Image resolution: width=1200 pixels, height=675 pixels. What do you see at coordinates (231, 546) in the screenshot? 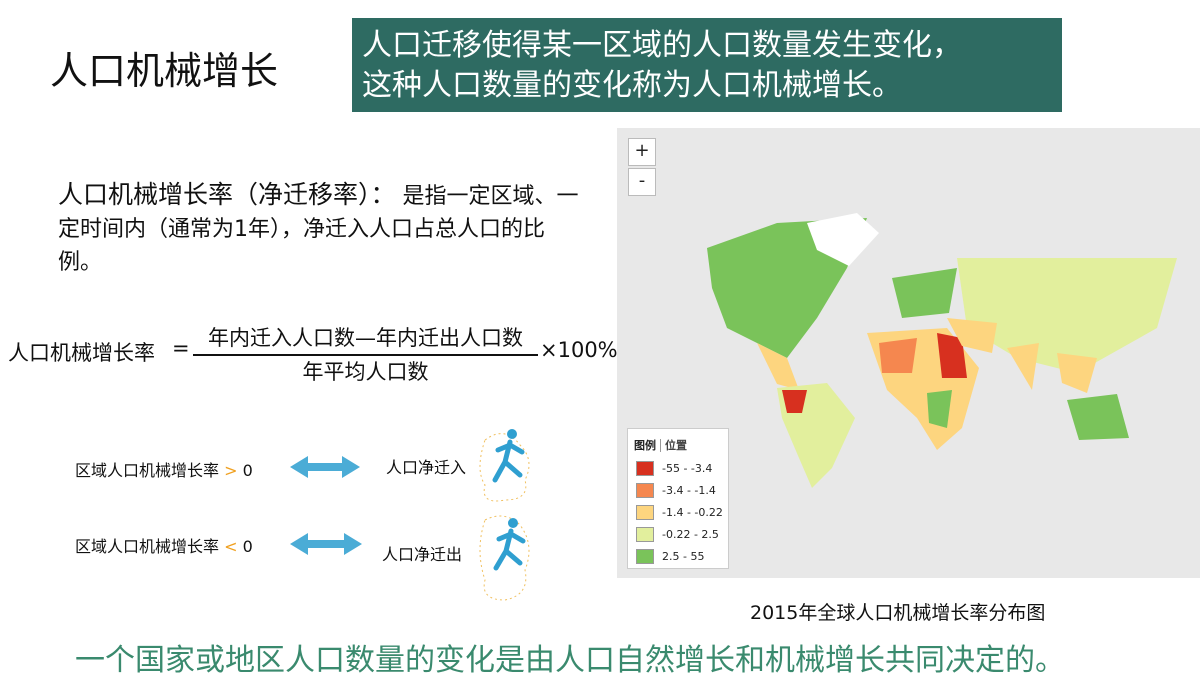
I see `rule-sign: <` at bounding box center [231, 546].